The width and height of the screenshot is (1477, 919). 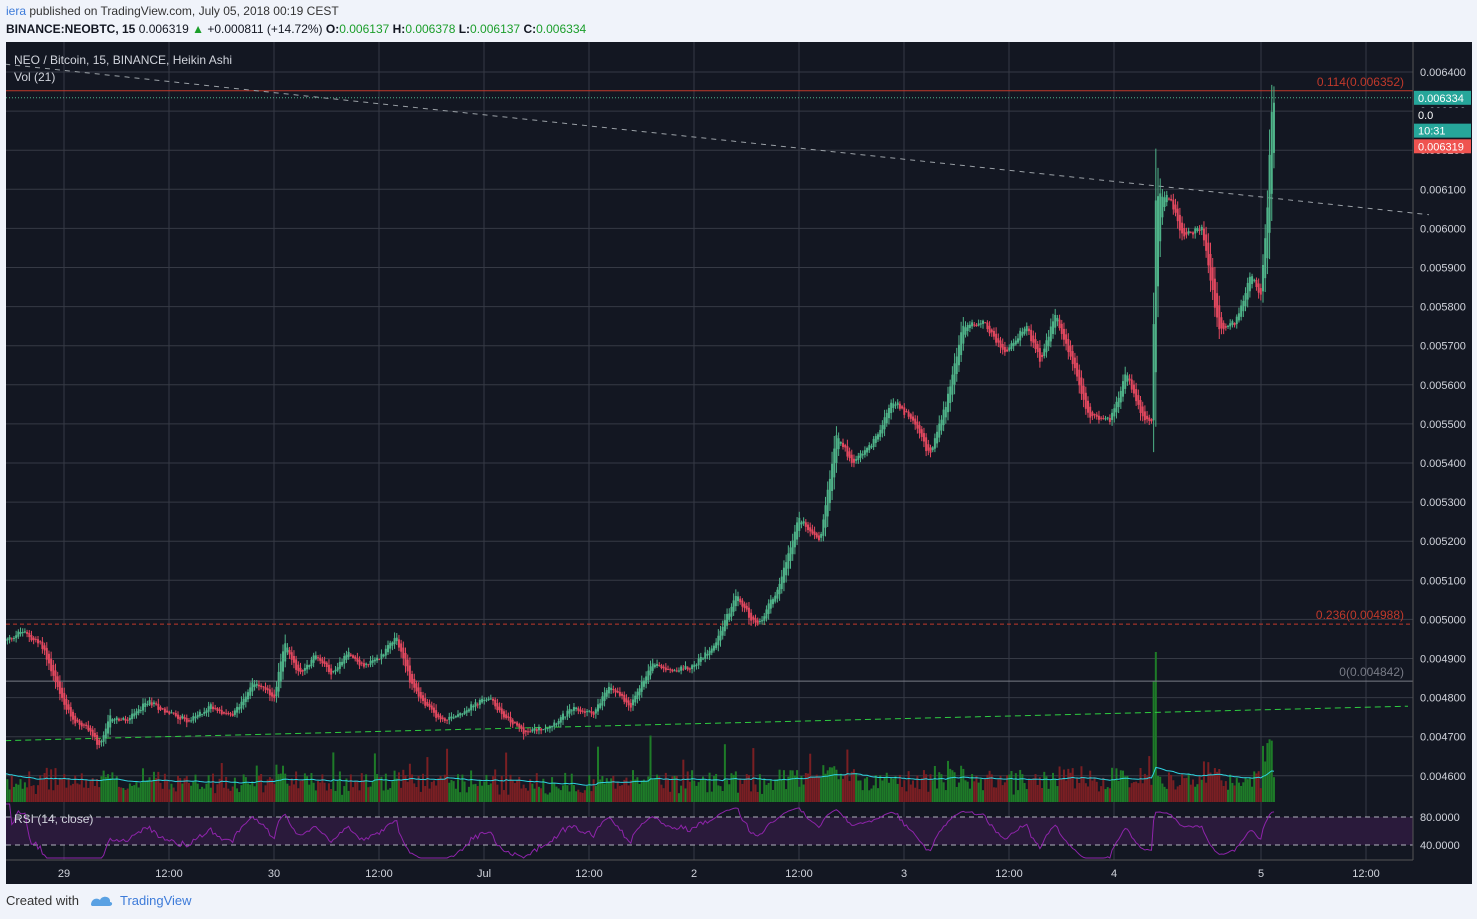 What do you see at coordinates (16, 11) in the screenshot?
I see `publisher-link: iera` at bounding box center [16, 11].